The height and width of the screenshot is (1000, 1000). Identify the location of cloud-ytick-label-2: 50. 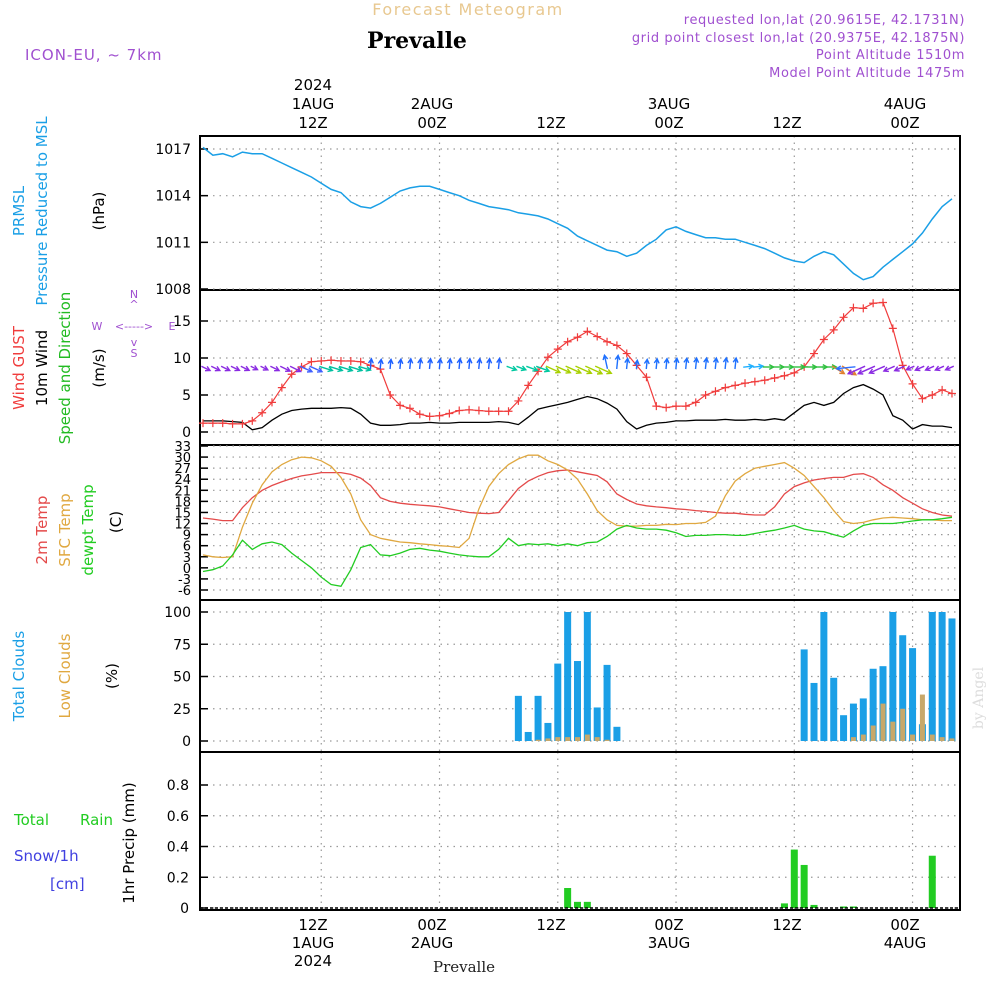
(182, 678).